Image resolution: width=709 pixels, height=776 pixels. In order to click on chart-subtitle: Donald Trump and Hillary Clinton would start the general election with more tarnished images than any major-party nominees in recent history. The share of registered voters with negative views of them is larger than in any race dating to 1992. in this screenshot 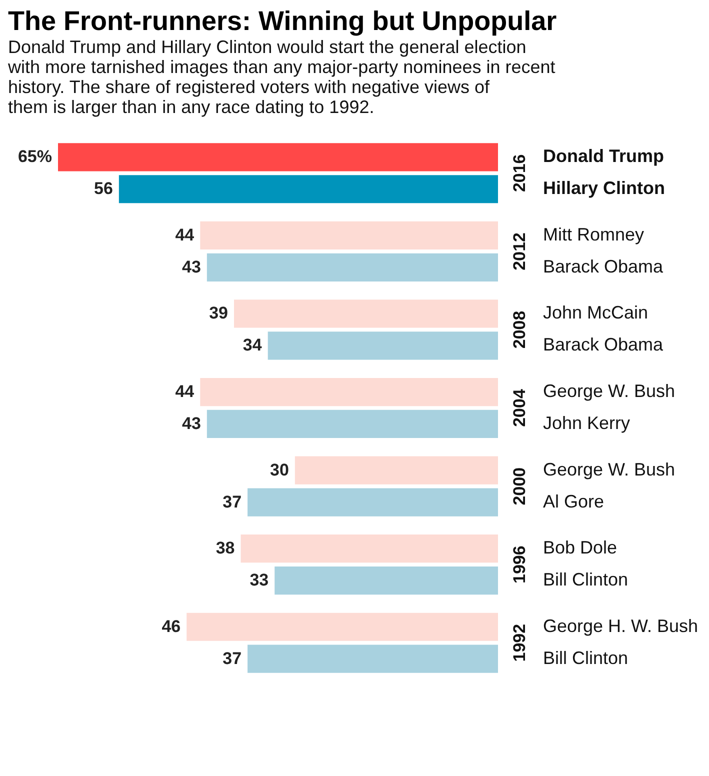, I will do `click(281, 77)`.